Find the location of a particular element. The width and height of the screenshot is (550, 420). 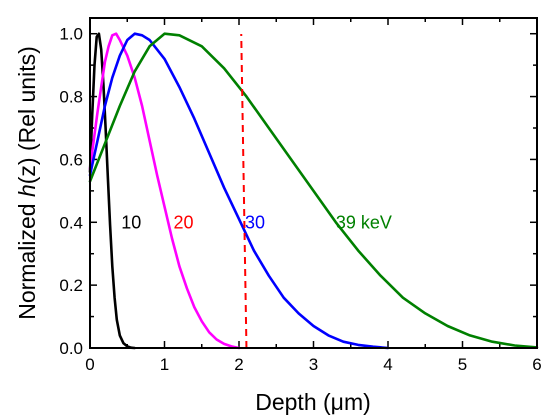

y-tick-label: 0.4 is located at coordinates (71, 222).